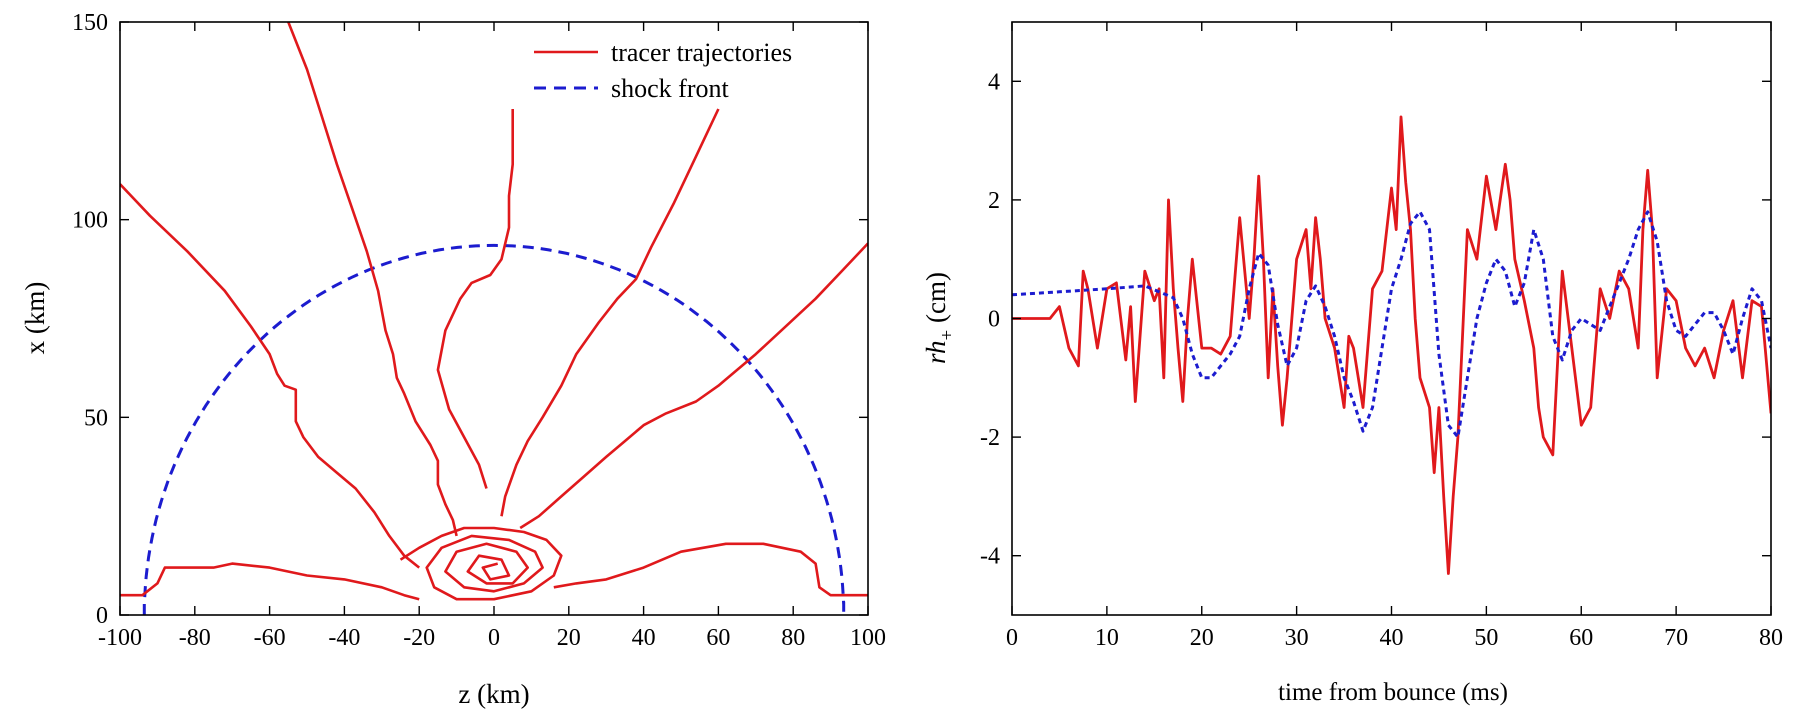  I want to click on x-axis-label-right: time from bounce (ms), so click(1393, 692).